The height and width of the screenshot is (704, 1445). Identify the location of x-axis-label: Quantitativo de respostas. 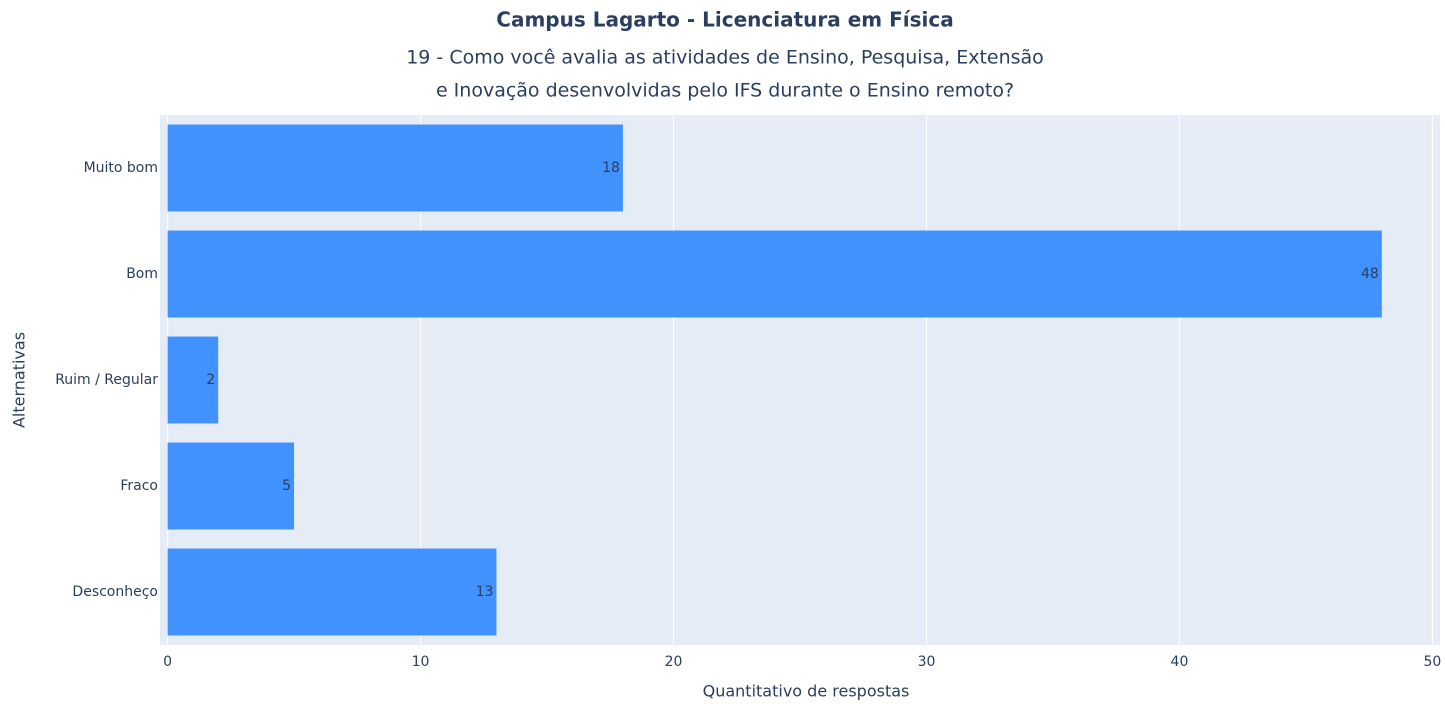
(806, 691).